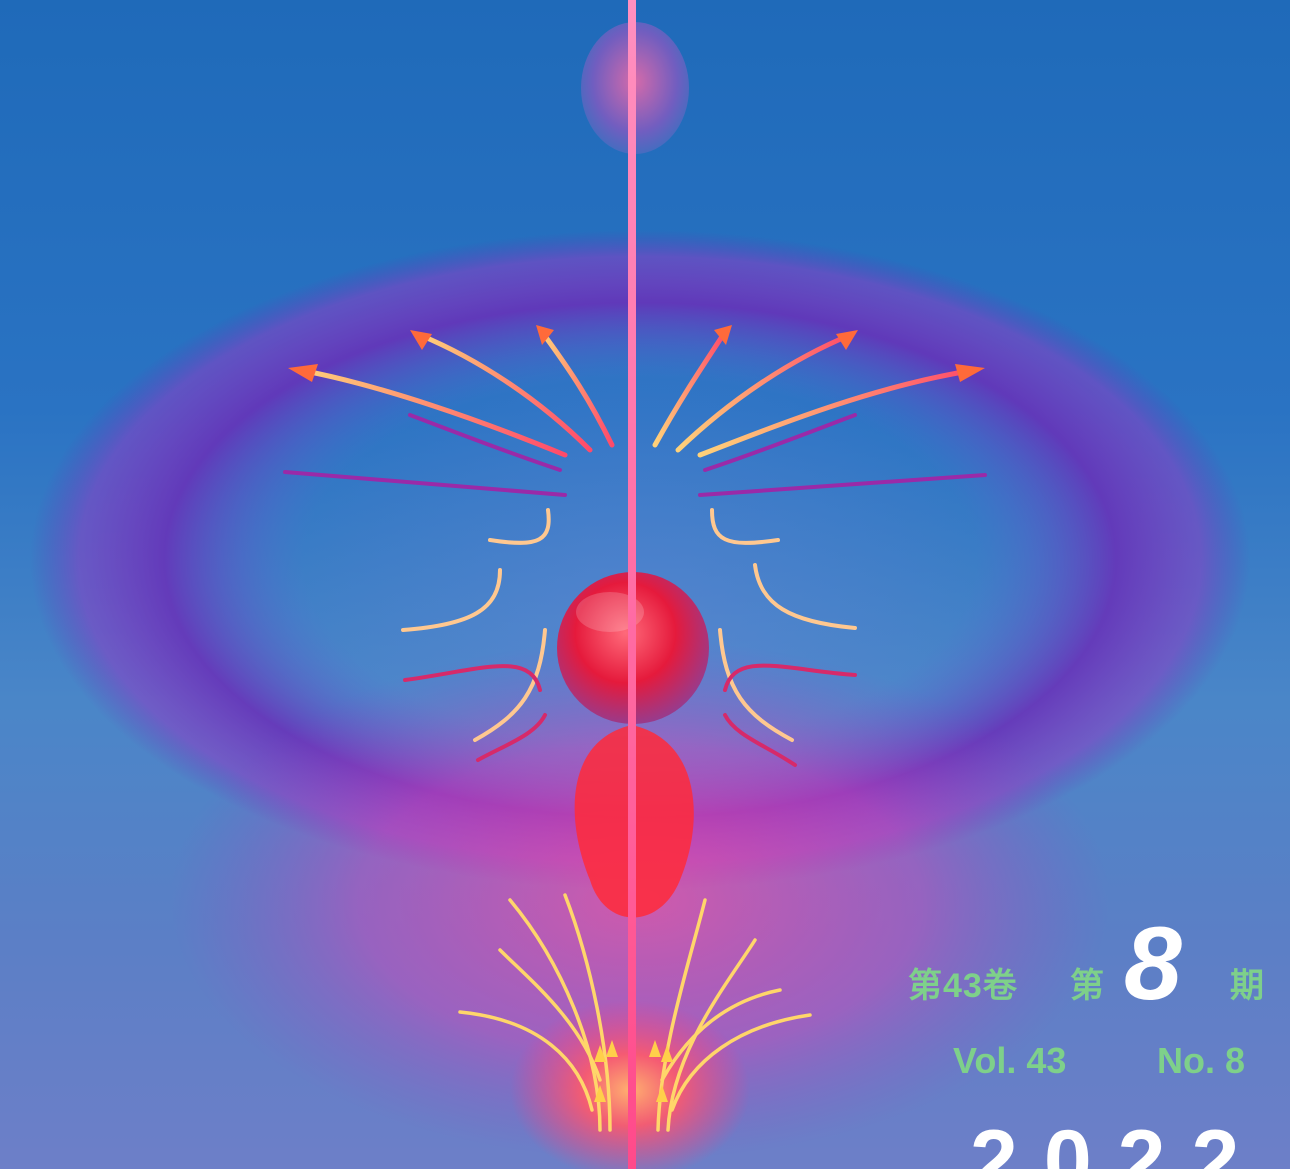 Image resolution: width=1290 pixels, height=1169 pixels. What do you see at coordinates (1201, 1060) in the screenshot?
I see `number-label-en: No. 8` at bounding box center [1201, 1060].